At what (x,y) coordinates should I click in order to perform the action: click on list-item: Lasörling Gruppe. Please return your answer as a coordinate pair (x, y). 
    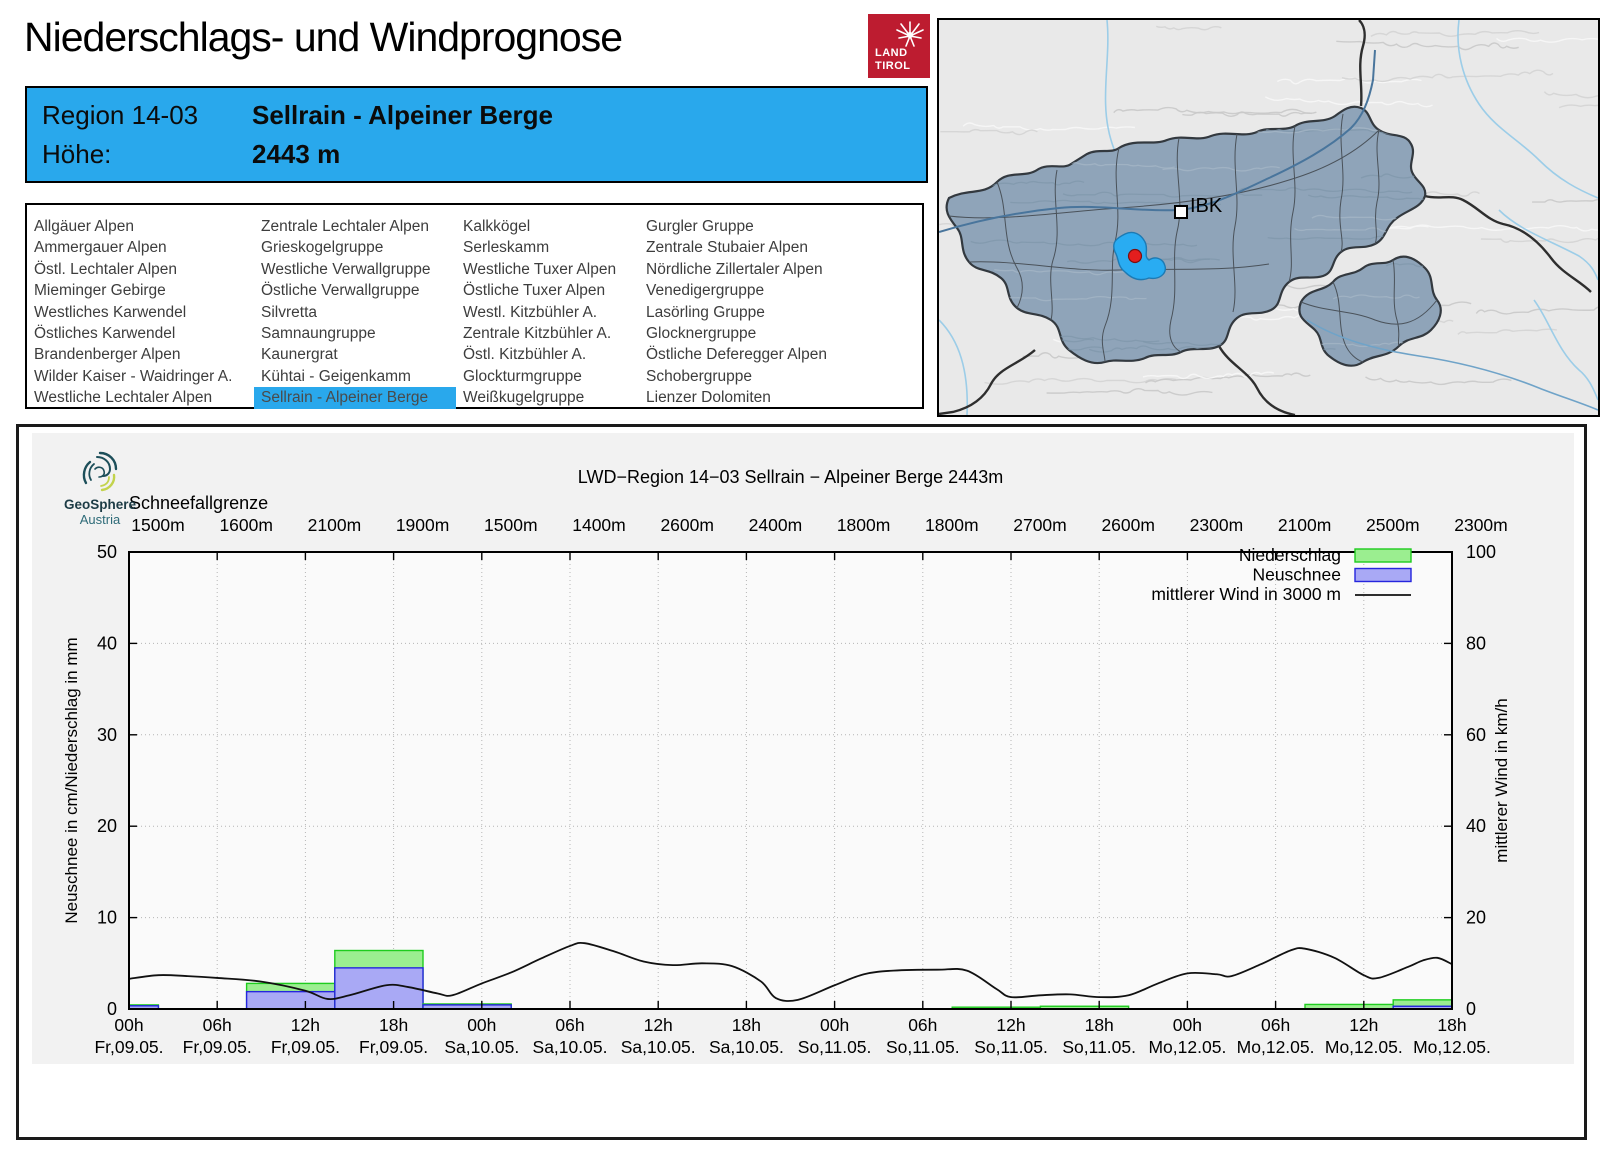
    Looking at the image, I should click on (705, 312).